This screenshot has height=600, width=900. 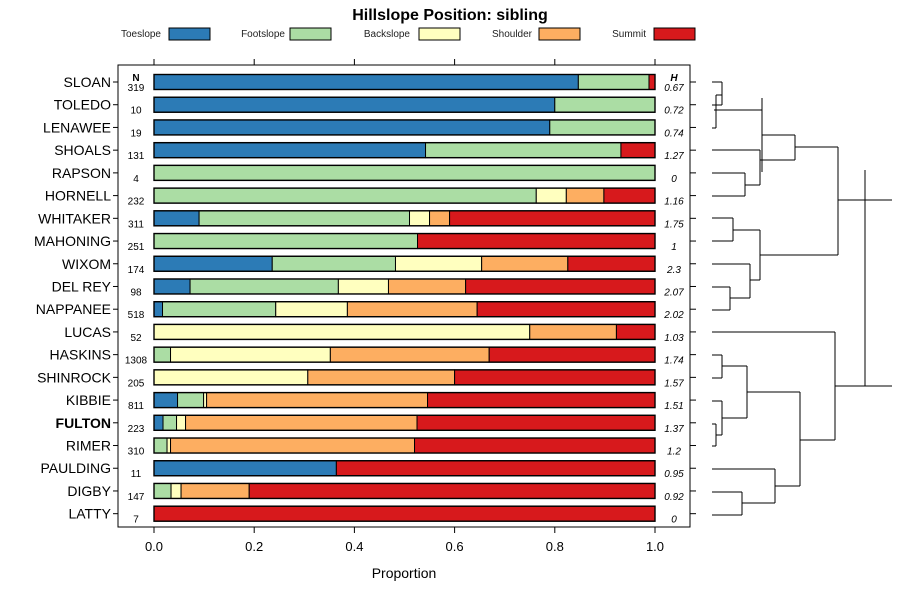 I want to click on h-value: 0.72, so click(x=674, y=111).